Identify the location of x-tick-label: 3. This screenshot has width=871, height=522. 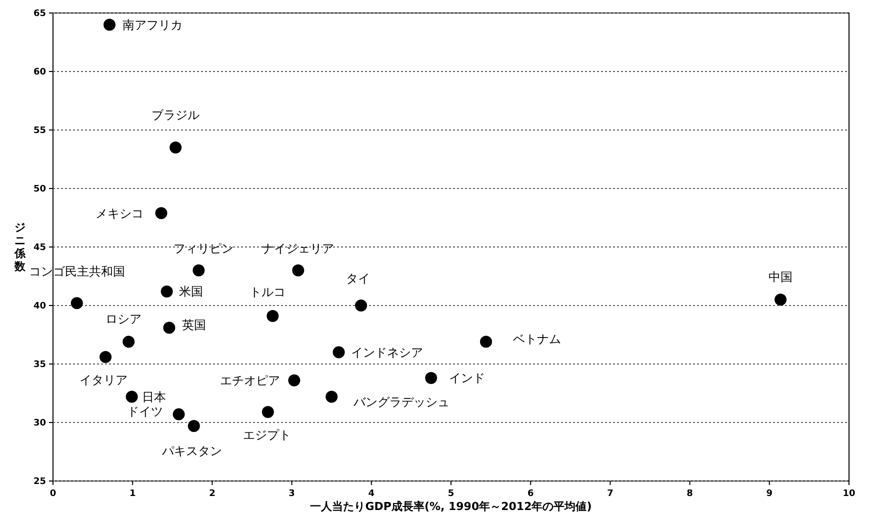
(291, 494).